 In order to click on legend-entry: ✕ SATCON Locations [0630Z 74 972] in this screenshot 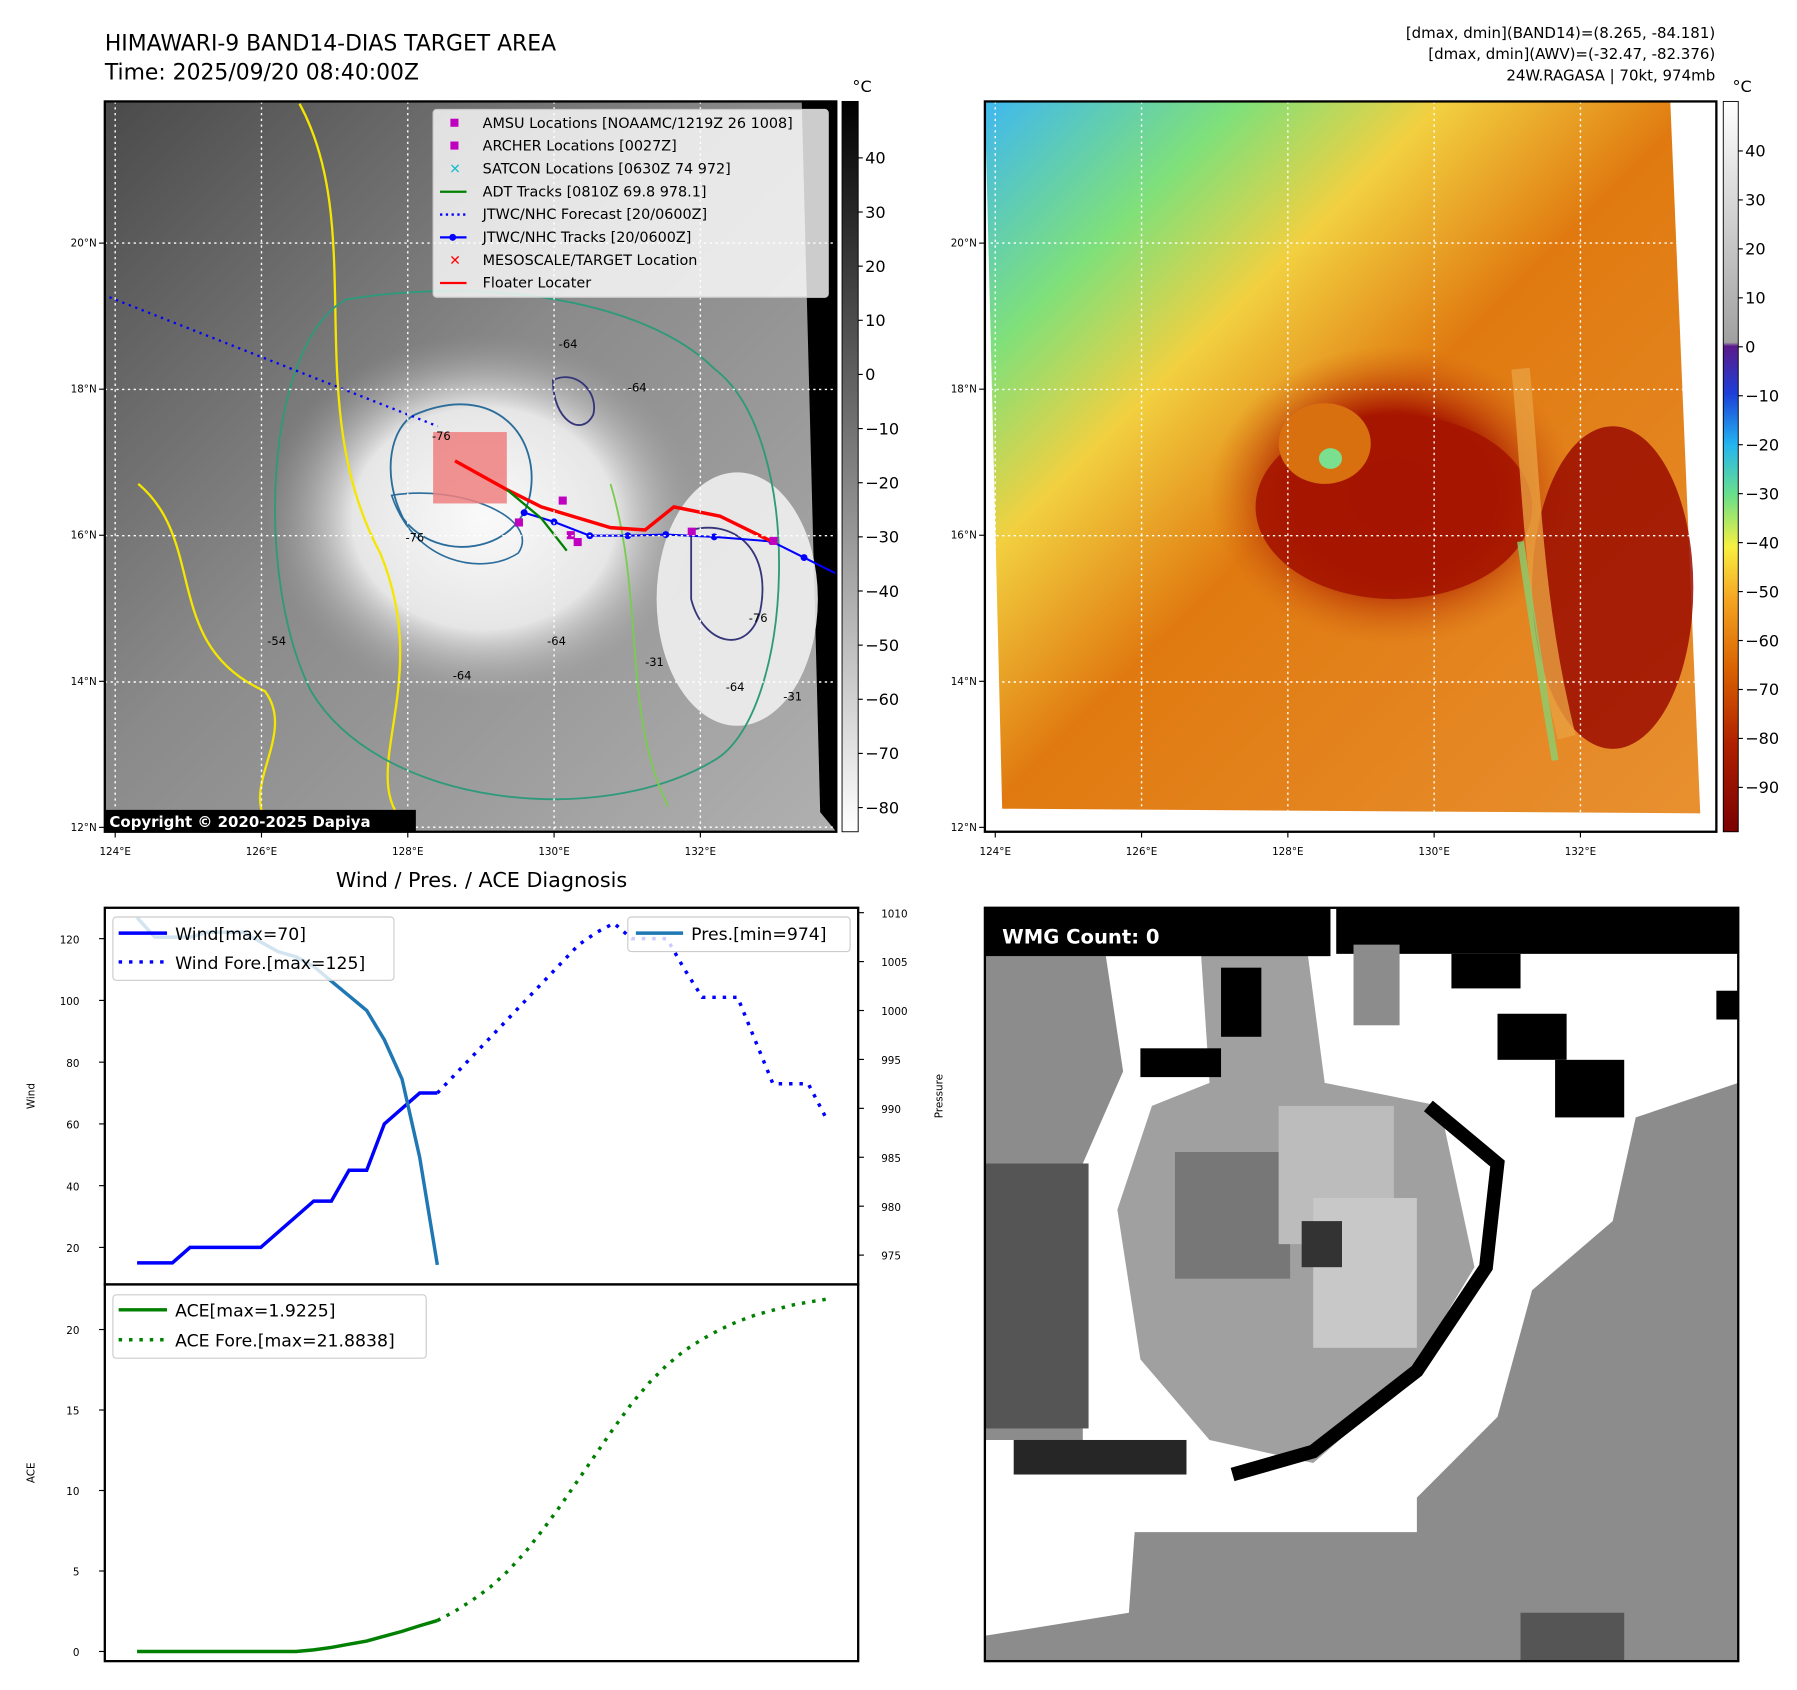, I will do `click(589, 170)`.